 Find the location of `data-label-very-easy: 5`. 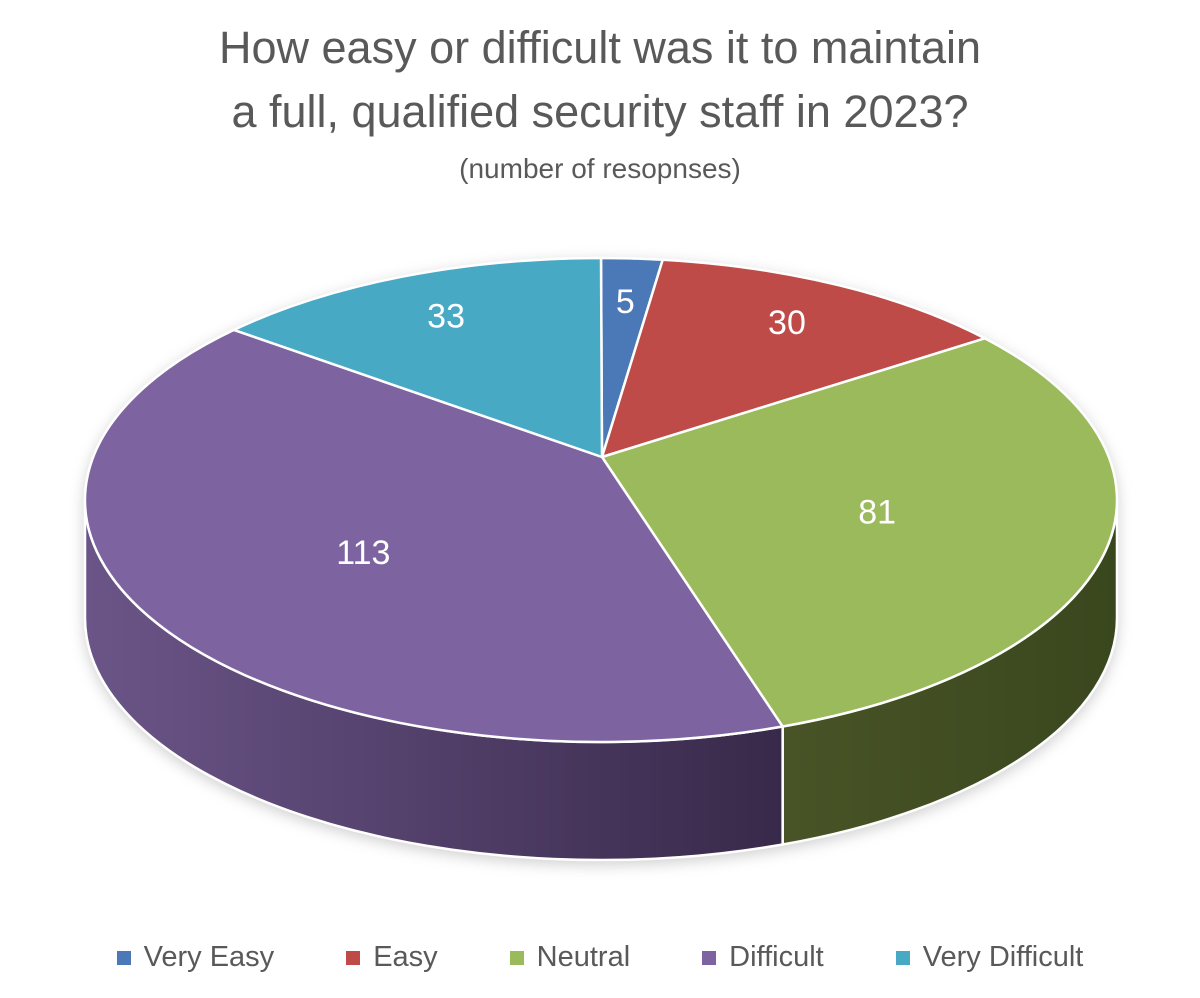

data-label-very-easy: 5 is located at coordinates (625, 302).